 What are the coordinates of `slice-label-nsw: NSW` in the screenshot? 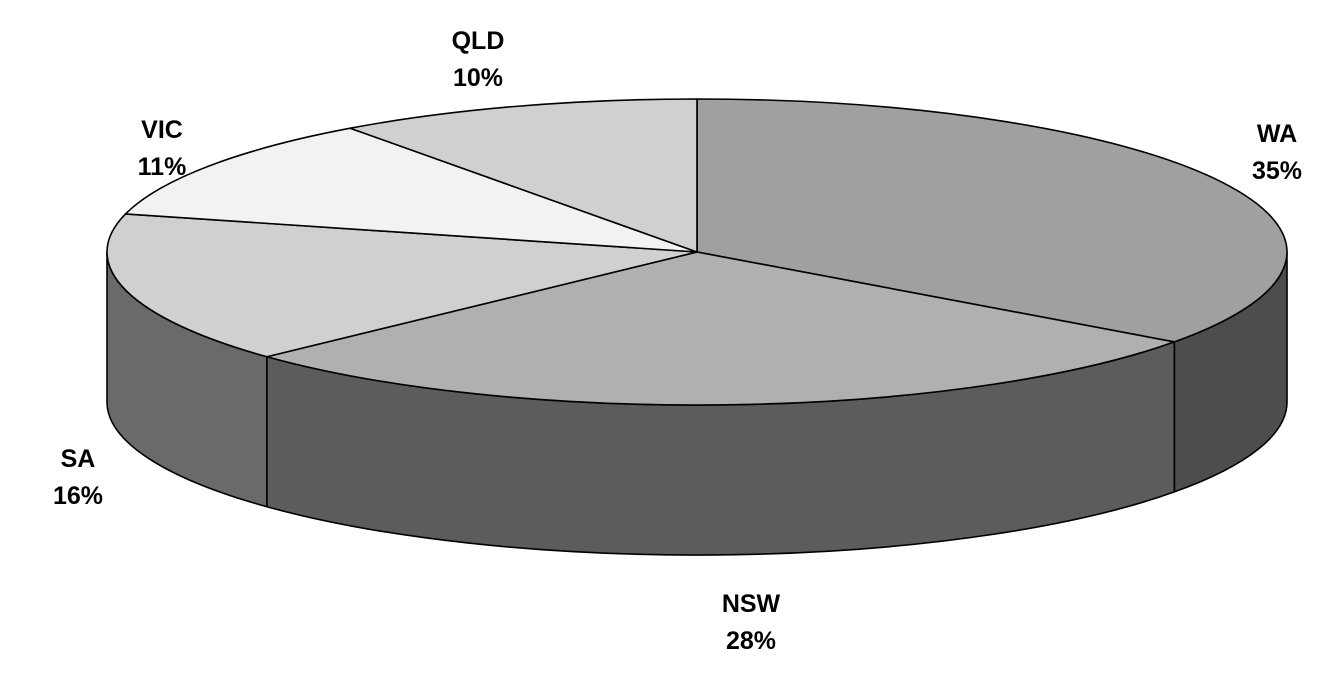 It's located at (751, 604).